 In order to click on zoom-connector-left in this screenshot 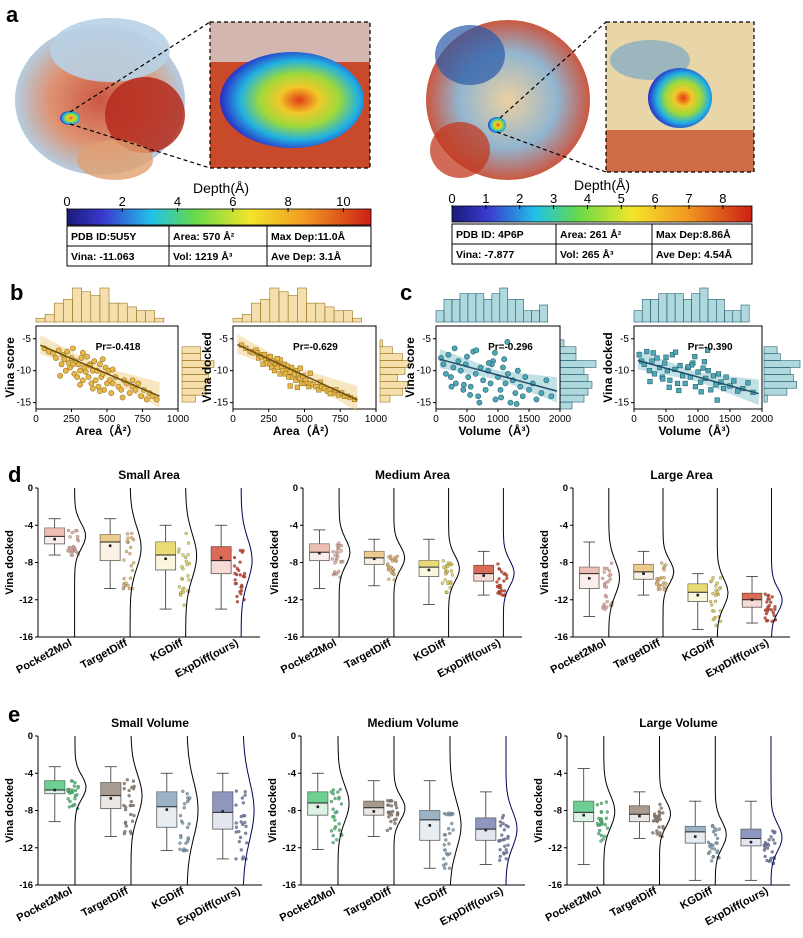, I will do `click(140, 95)`.